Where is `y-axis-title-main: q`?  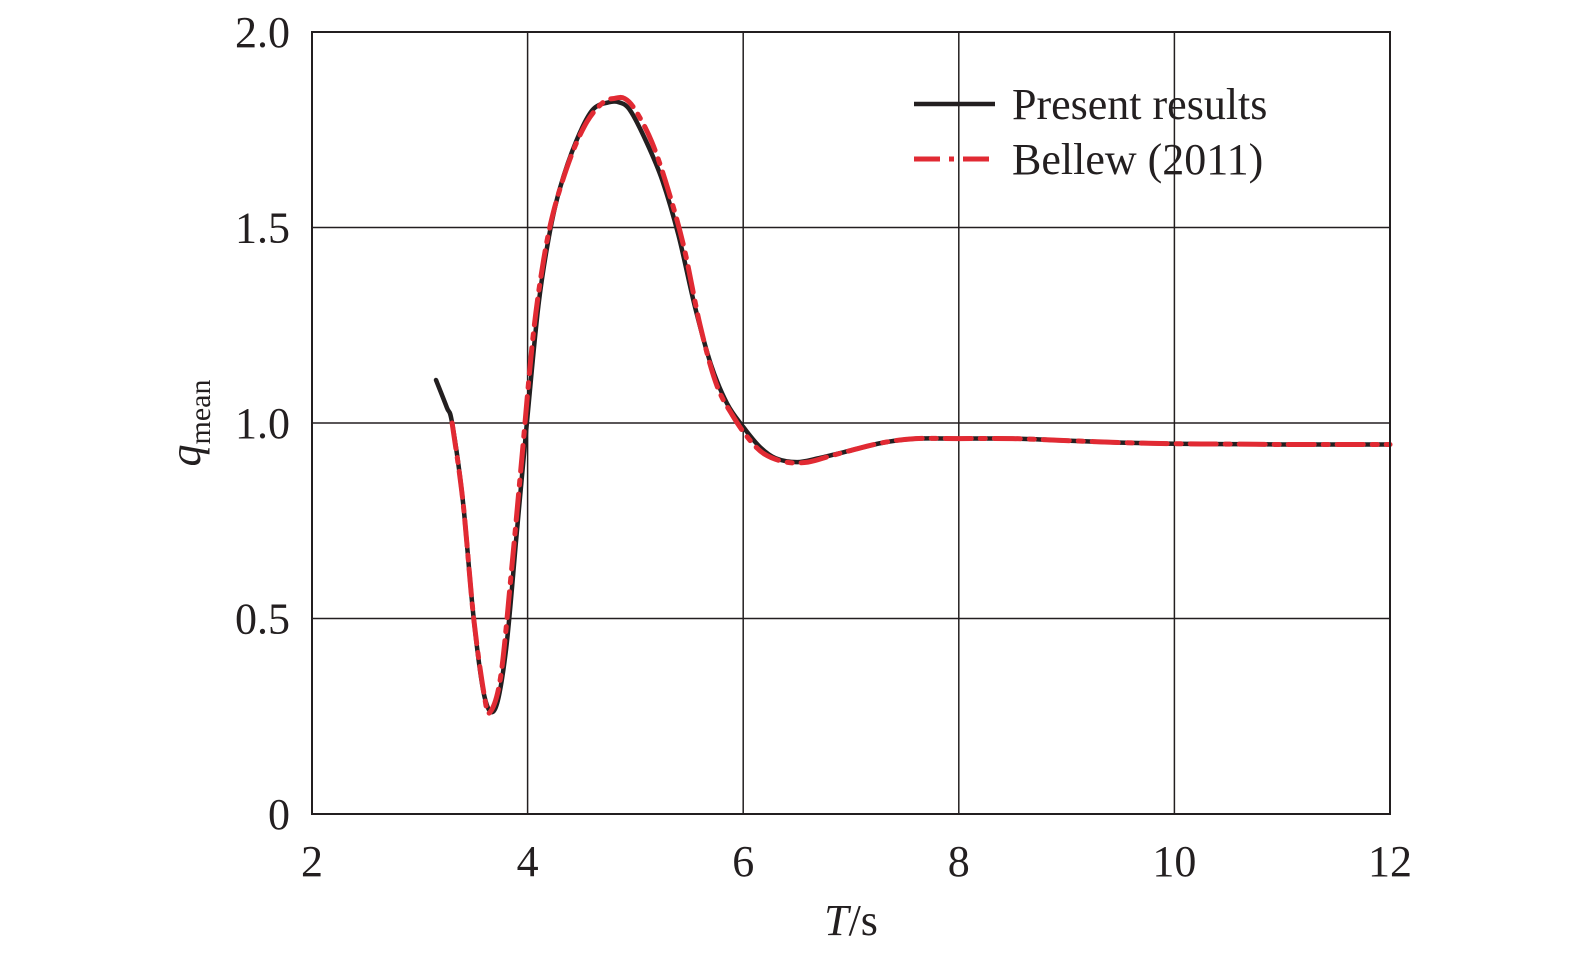 y-axis-title-main: q is located at coordinates (185, 455).